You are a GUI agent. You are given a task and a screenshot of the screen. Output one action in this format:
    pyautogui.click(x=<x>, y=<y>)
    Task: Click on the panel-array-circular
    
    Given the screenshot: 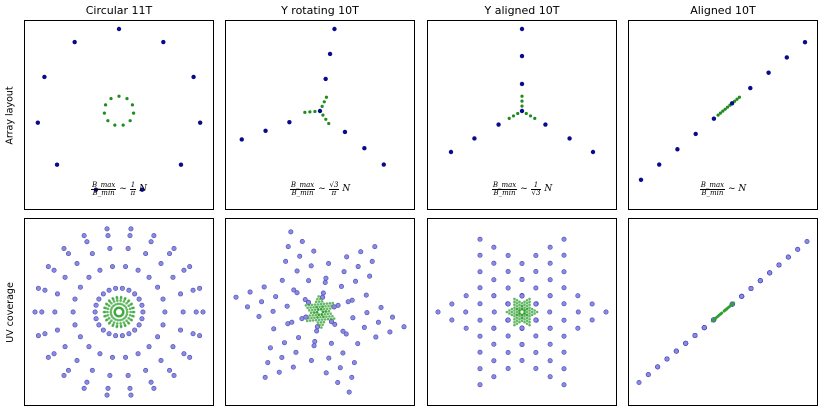 What is the action you would take?
    pyautogui.click(x=119, y=115)
    